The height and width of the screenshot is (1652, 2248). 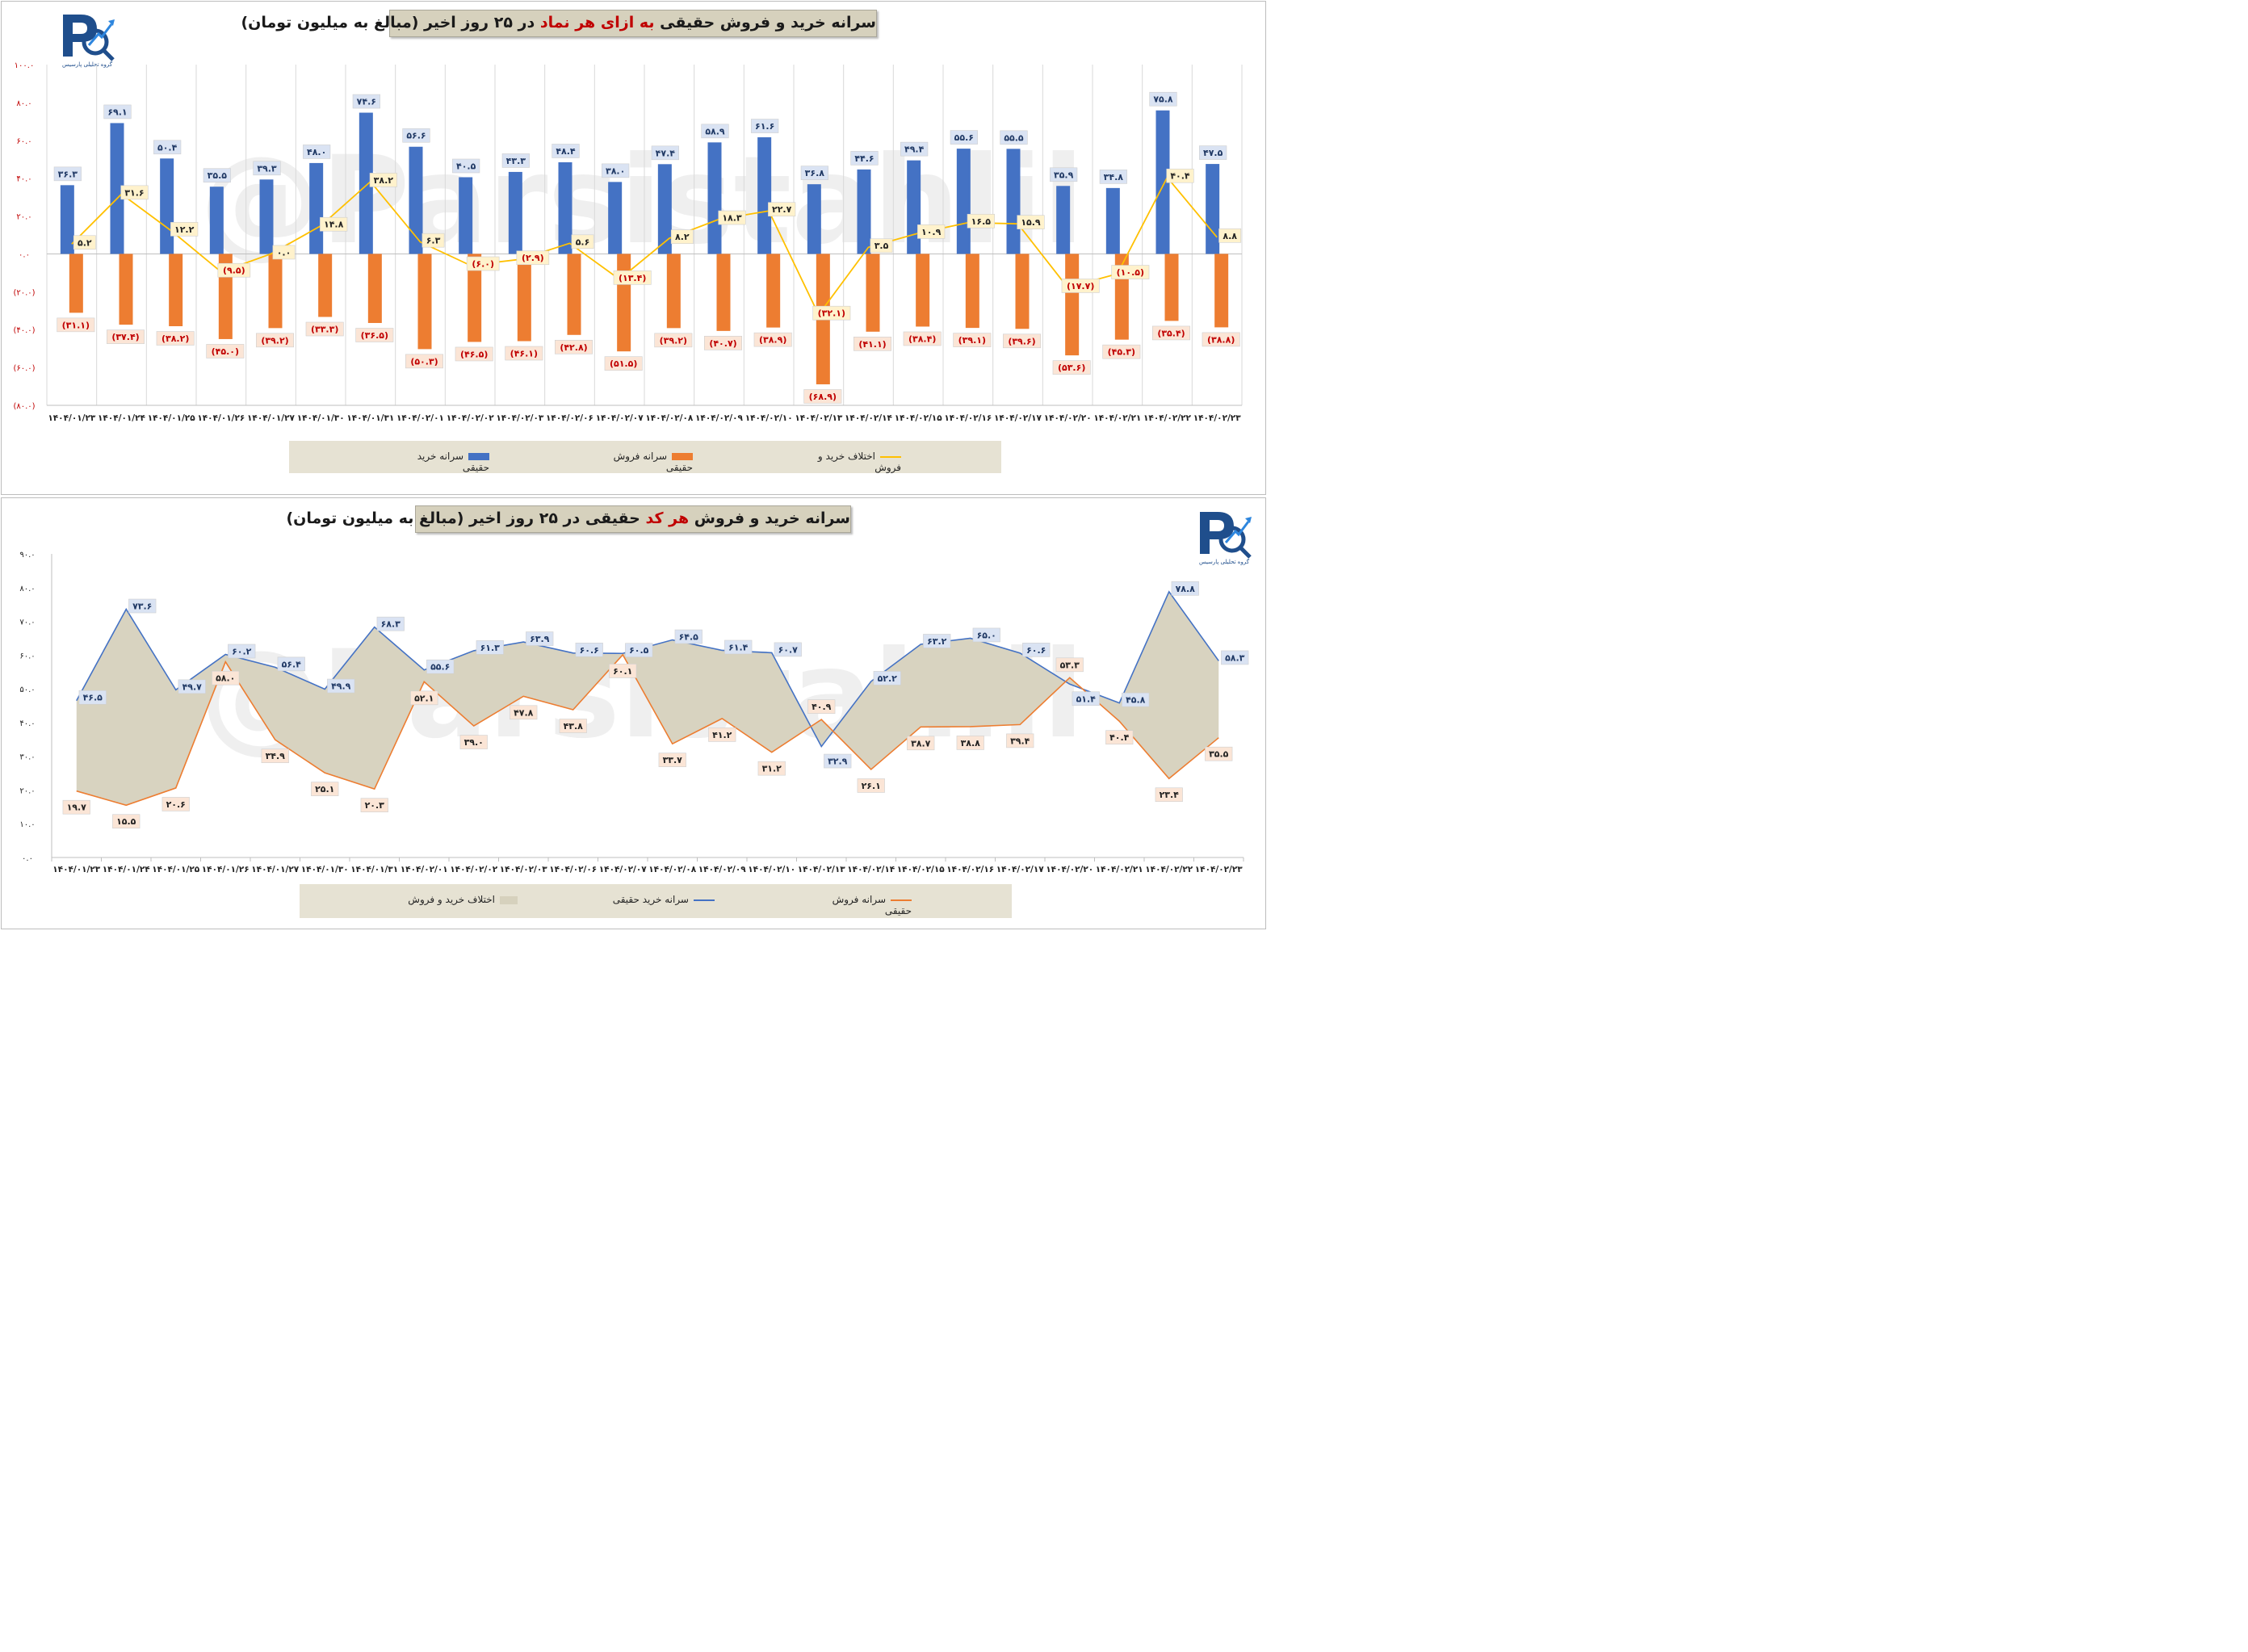 What do you see at coordinates (1087, 699) in the screenshot?
I see `buy-value-label: ۵۱.۴` at bounding box center [1087, 699].